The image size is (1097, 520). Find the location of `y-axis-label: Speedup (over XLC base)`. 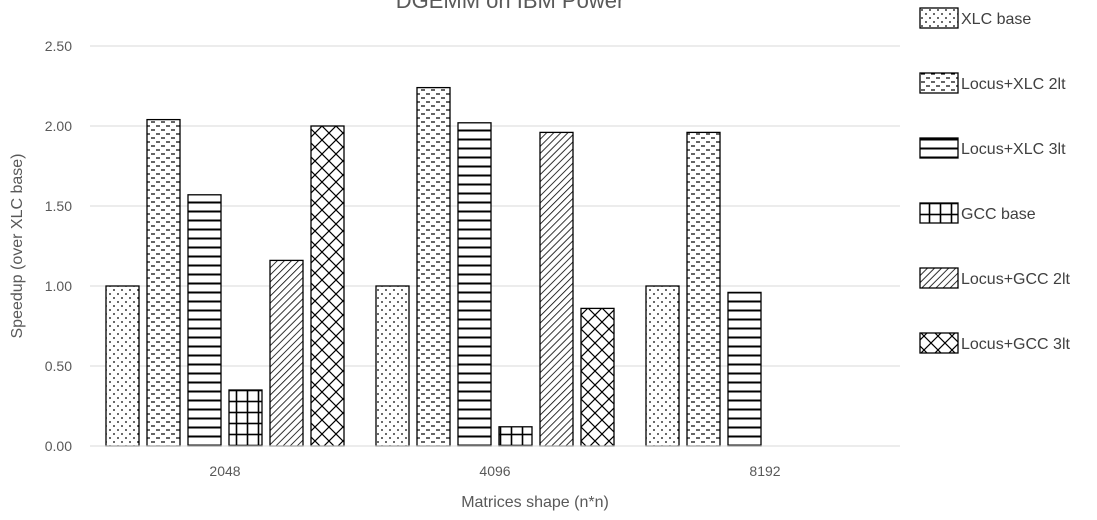

y-axis-label: Speedup (over XLC base) is located at coordinates (17, 246).